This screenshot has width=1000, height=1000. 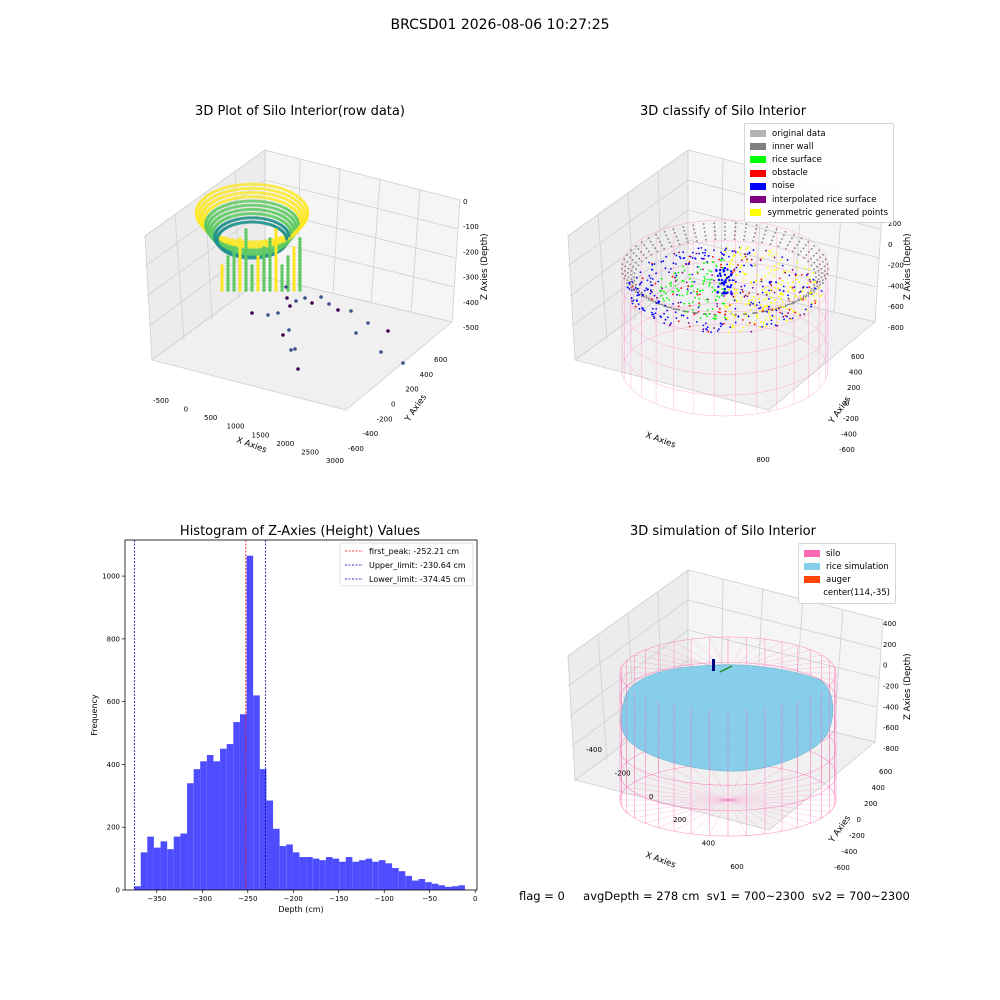 What do you see at coordinates (891, 687) in the screenshot?
I see `z-tick-label: -200` at bounding box center [891, 687].